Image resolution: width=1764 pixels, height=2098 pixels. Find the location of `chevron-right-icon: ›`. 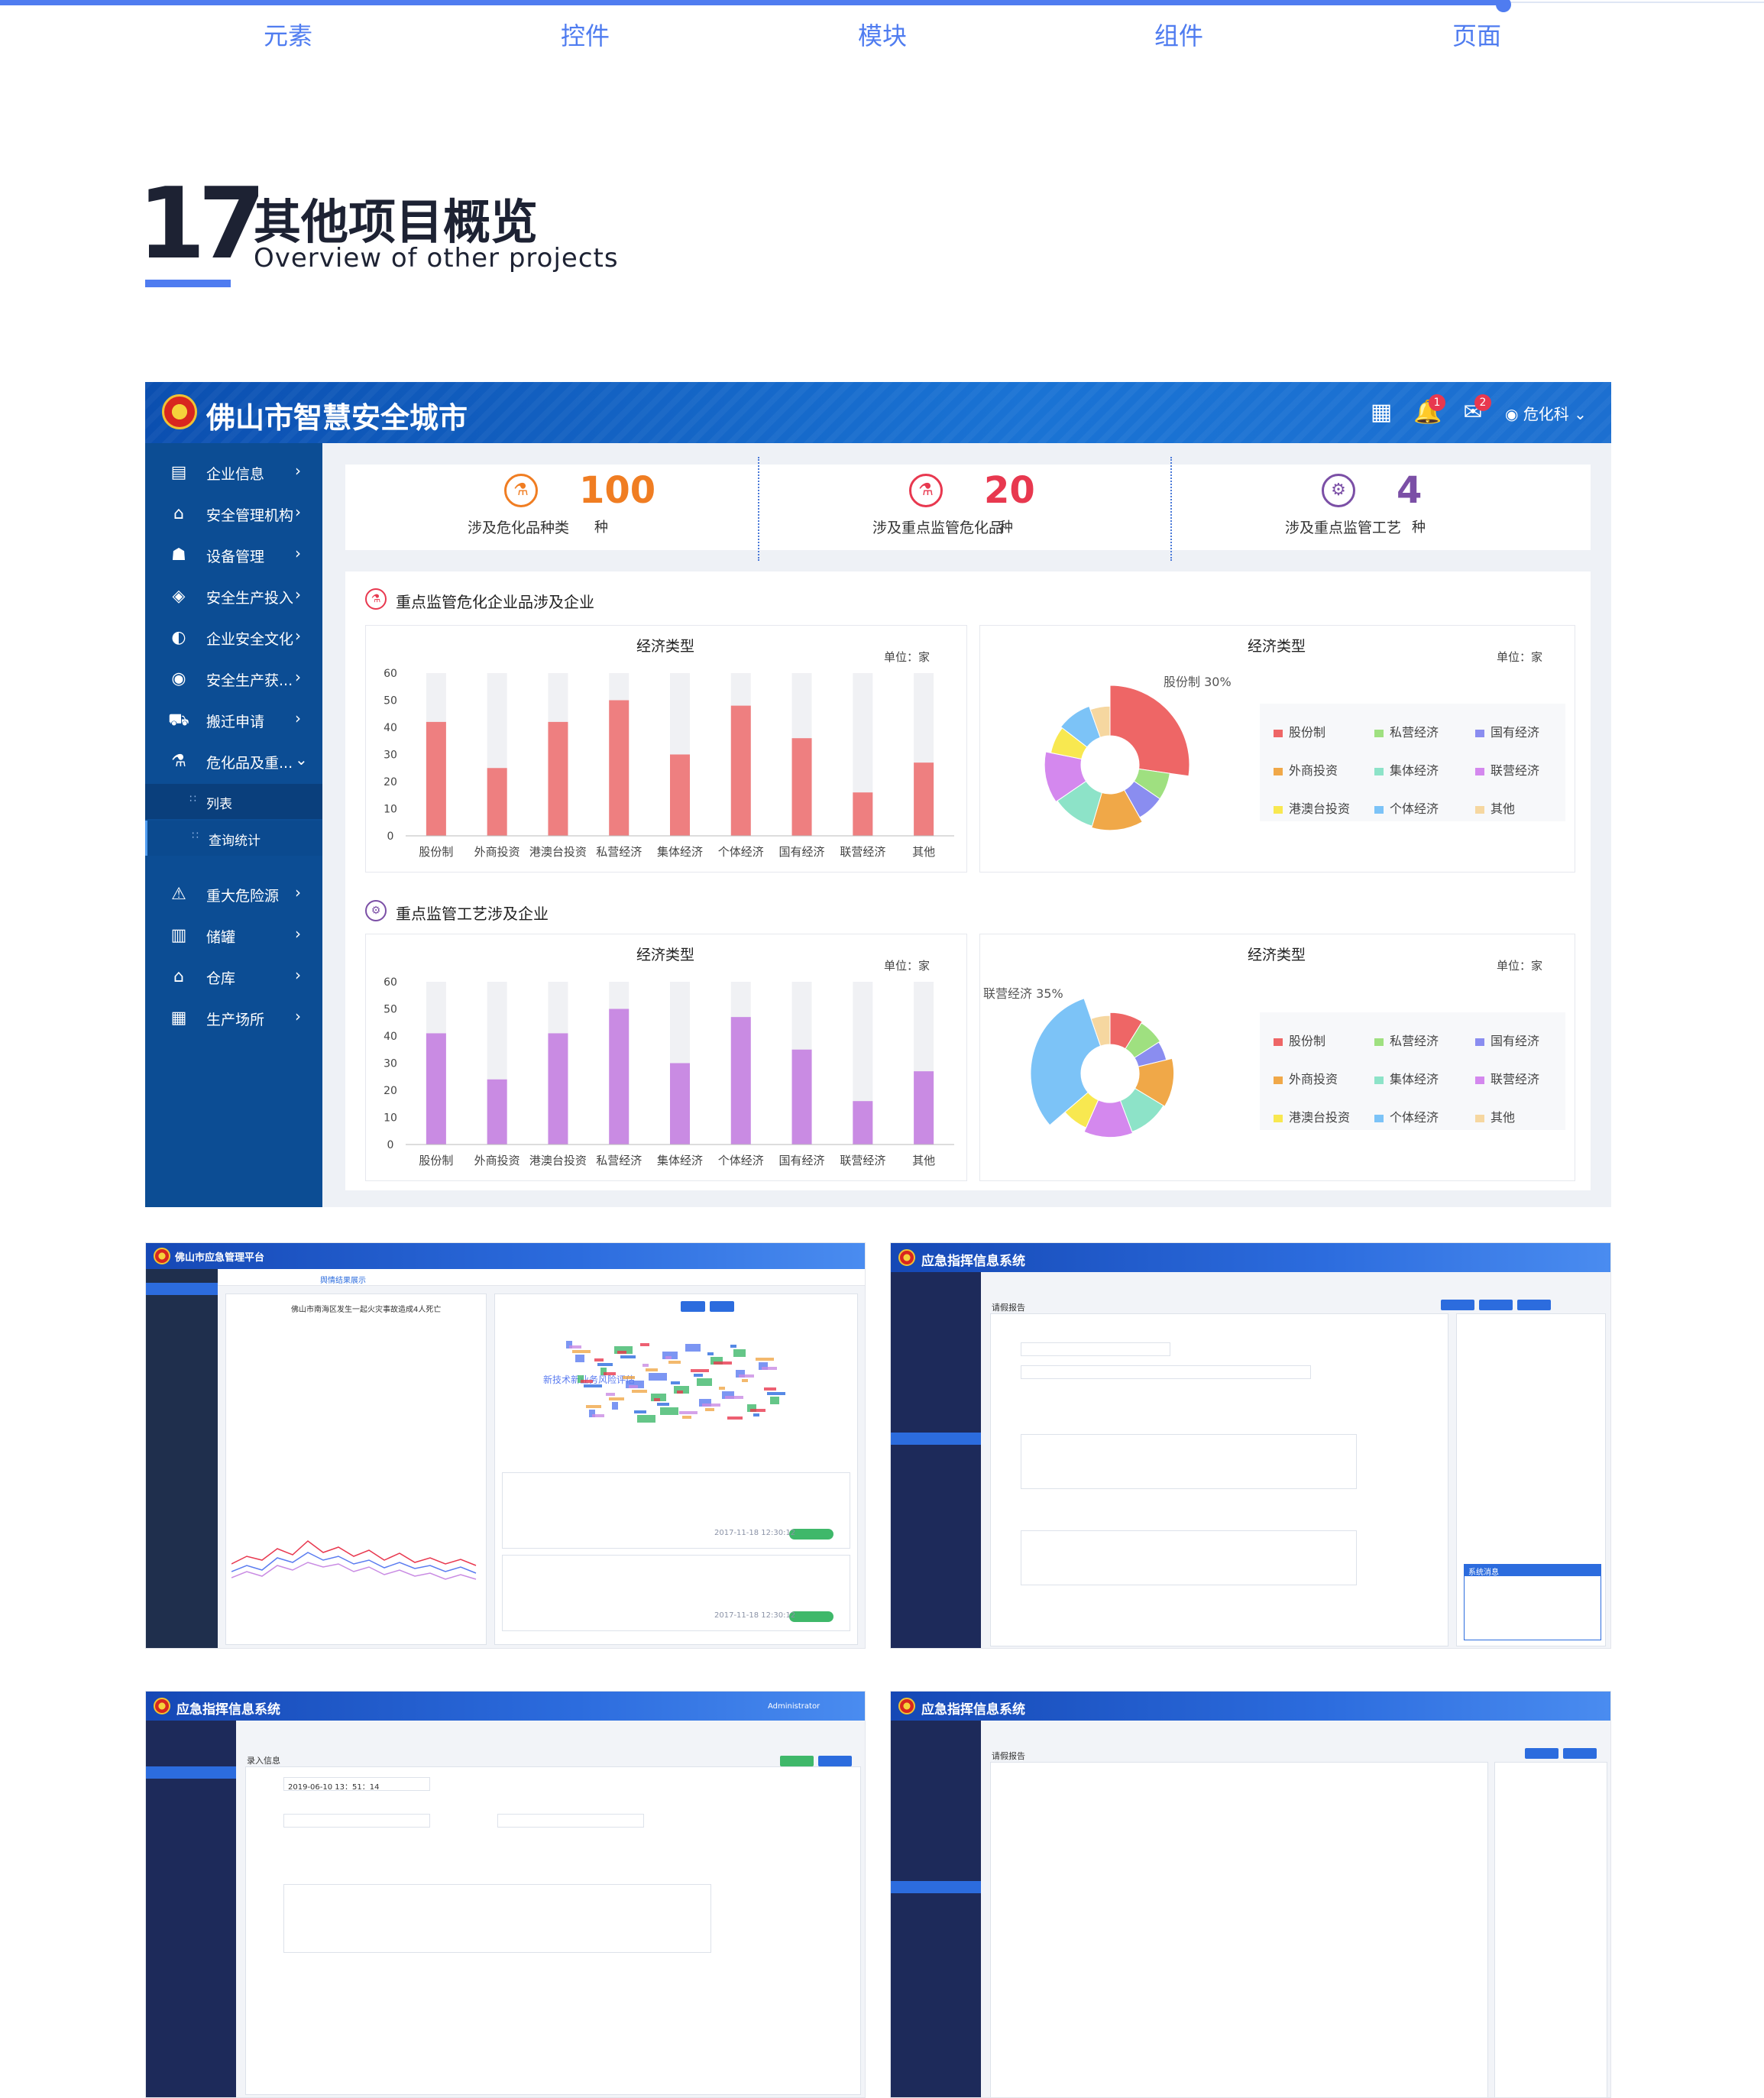

chevron-right-icon: › is located at coordinates (298, 512).